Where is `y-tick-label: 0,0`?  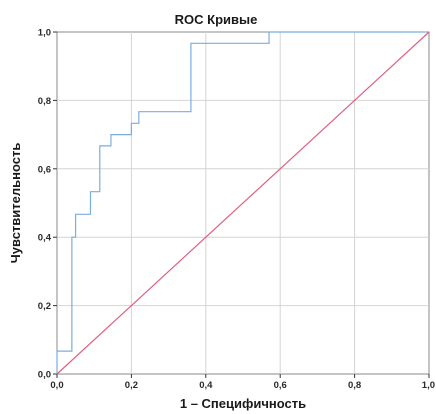 y-tick-label: 0,0 is located at coordinates (44, 375).